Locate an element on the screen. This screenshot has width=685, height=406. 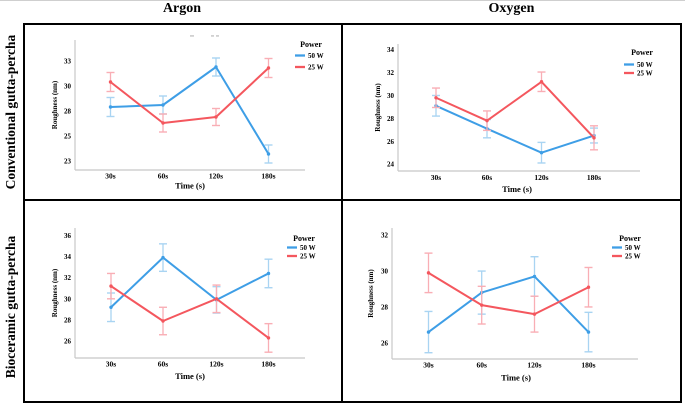
y-tick-label: 25 is located at coordinates (68, 137).